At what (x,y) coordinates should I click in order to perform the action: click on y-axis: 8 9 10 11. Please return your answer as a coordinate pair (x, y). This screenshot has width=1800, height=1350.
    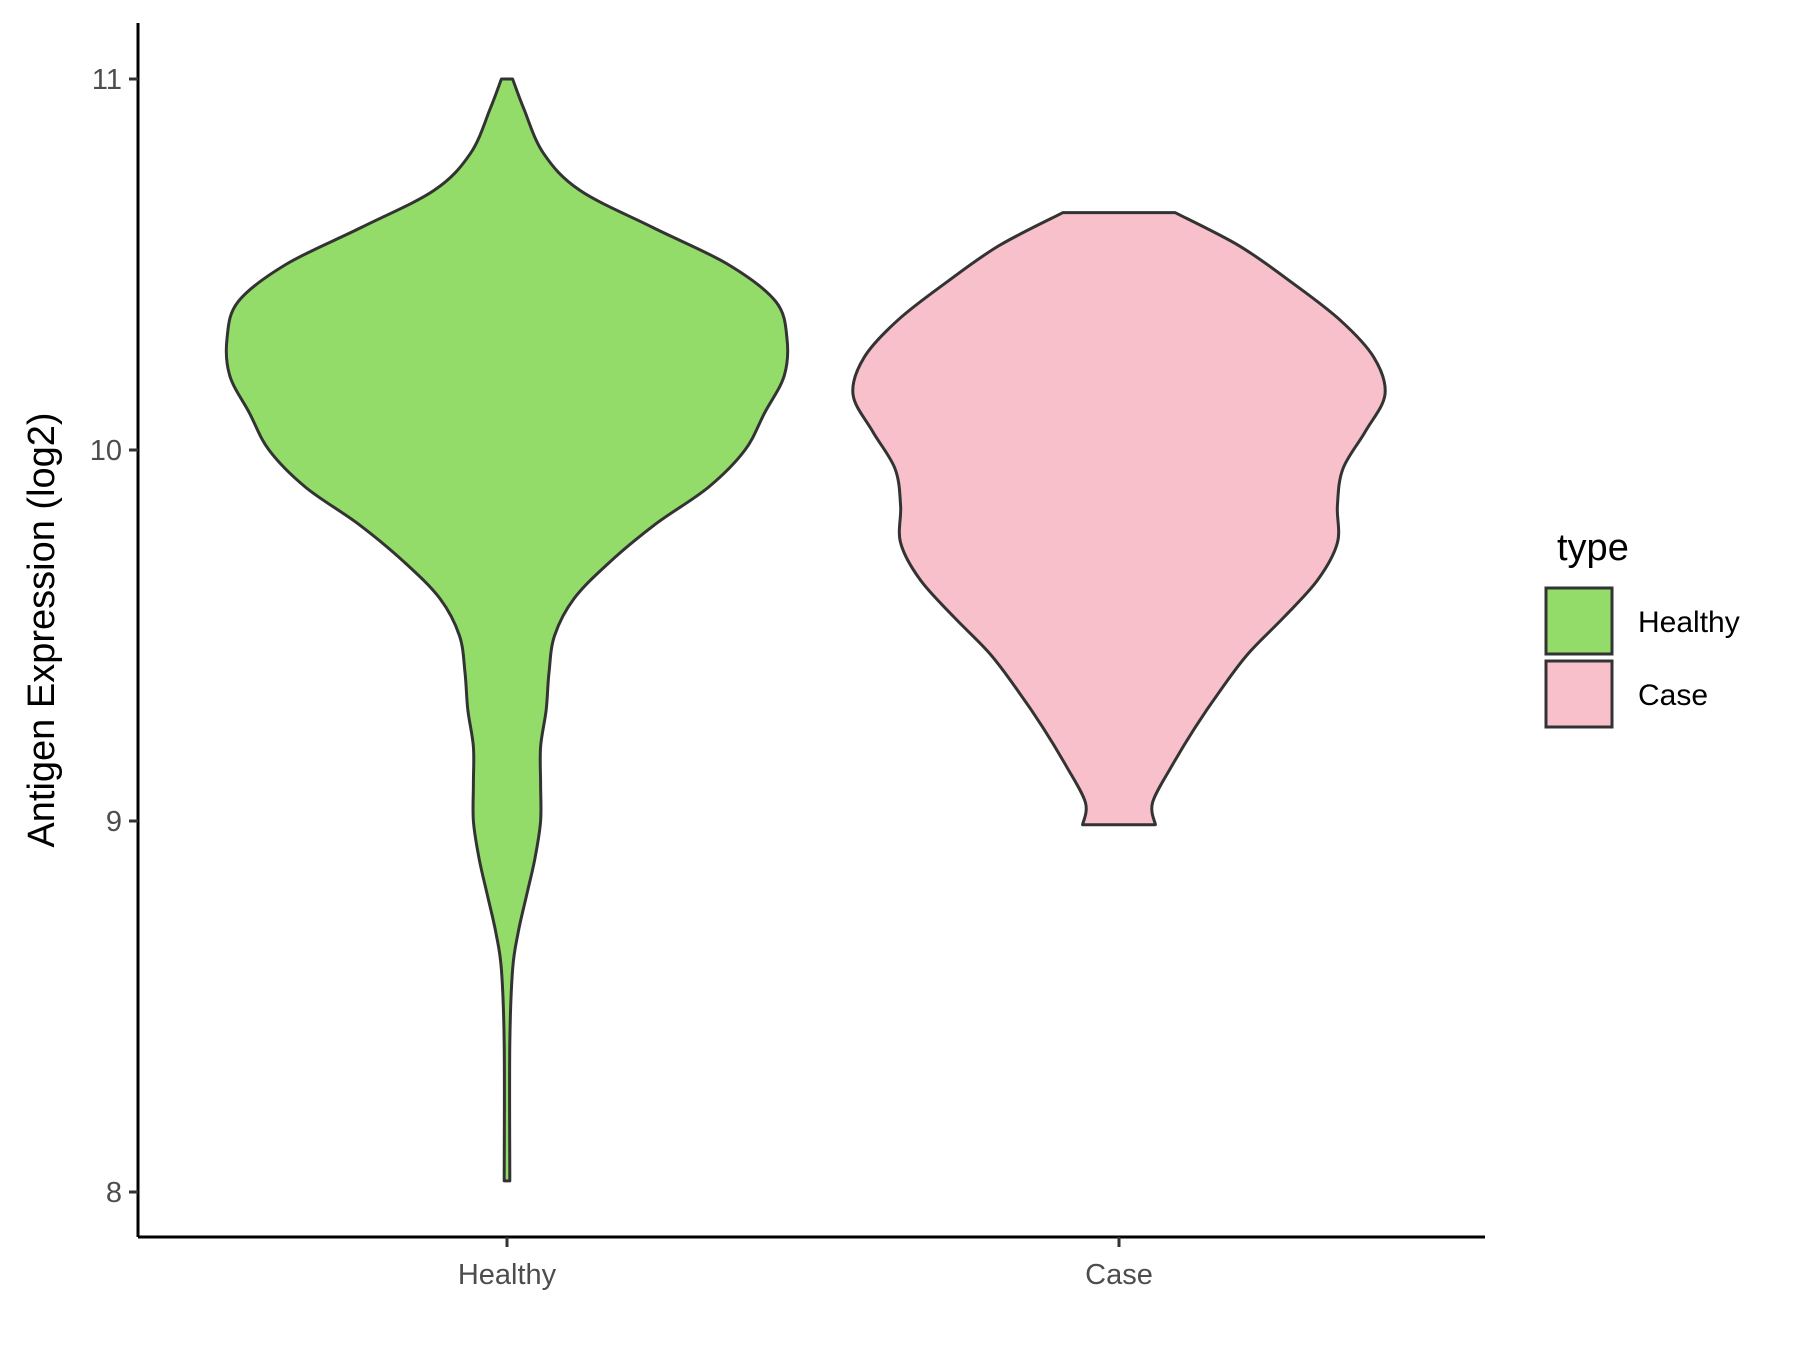
    Looking at the image, I should click on (115, 630).